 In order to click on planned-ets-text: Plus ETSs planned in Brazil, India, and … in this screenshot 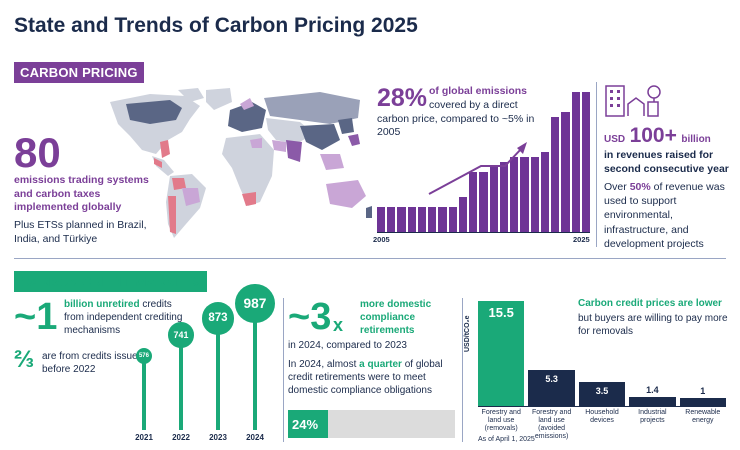, I will do `click(80, 232)`.